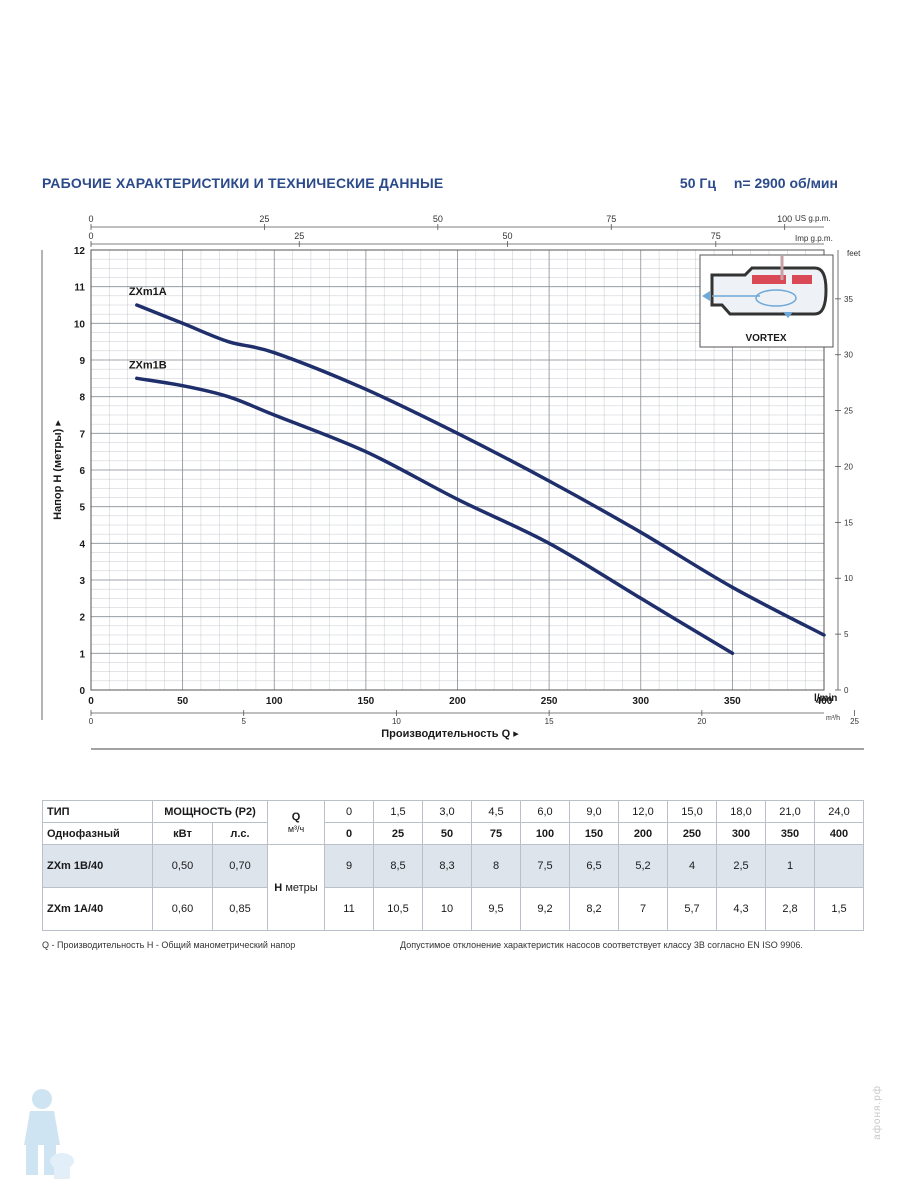  What do you see at coordinates (97, 811) in the screenshot?
I see `type-header: ТИП` at bounding box center [97, 811].